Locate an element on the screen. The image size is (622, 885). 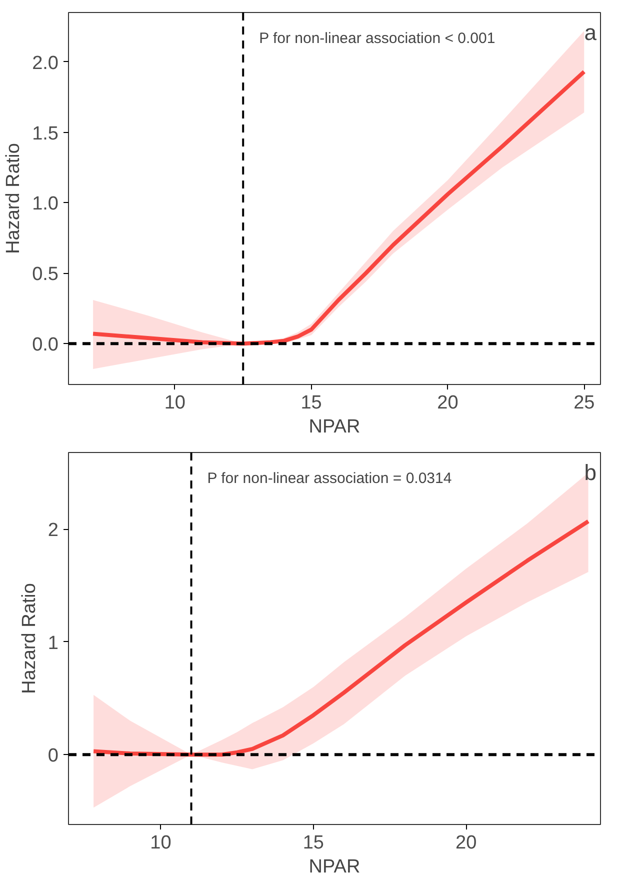
annotation: P for non-linear association < 0.001 is located at coordinates (377, 39).